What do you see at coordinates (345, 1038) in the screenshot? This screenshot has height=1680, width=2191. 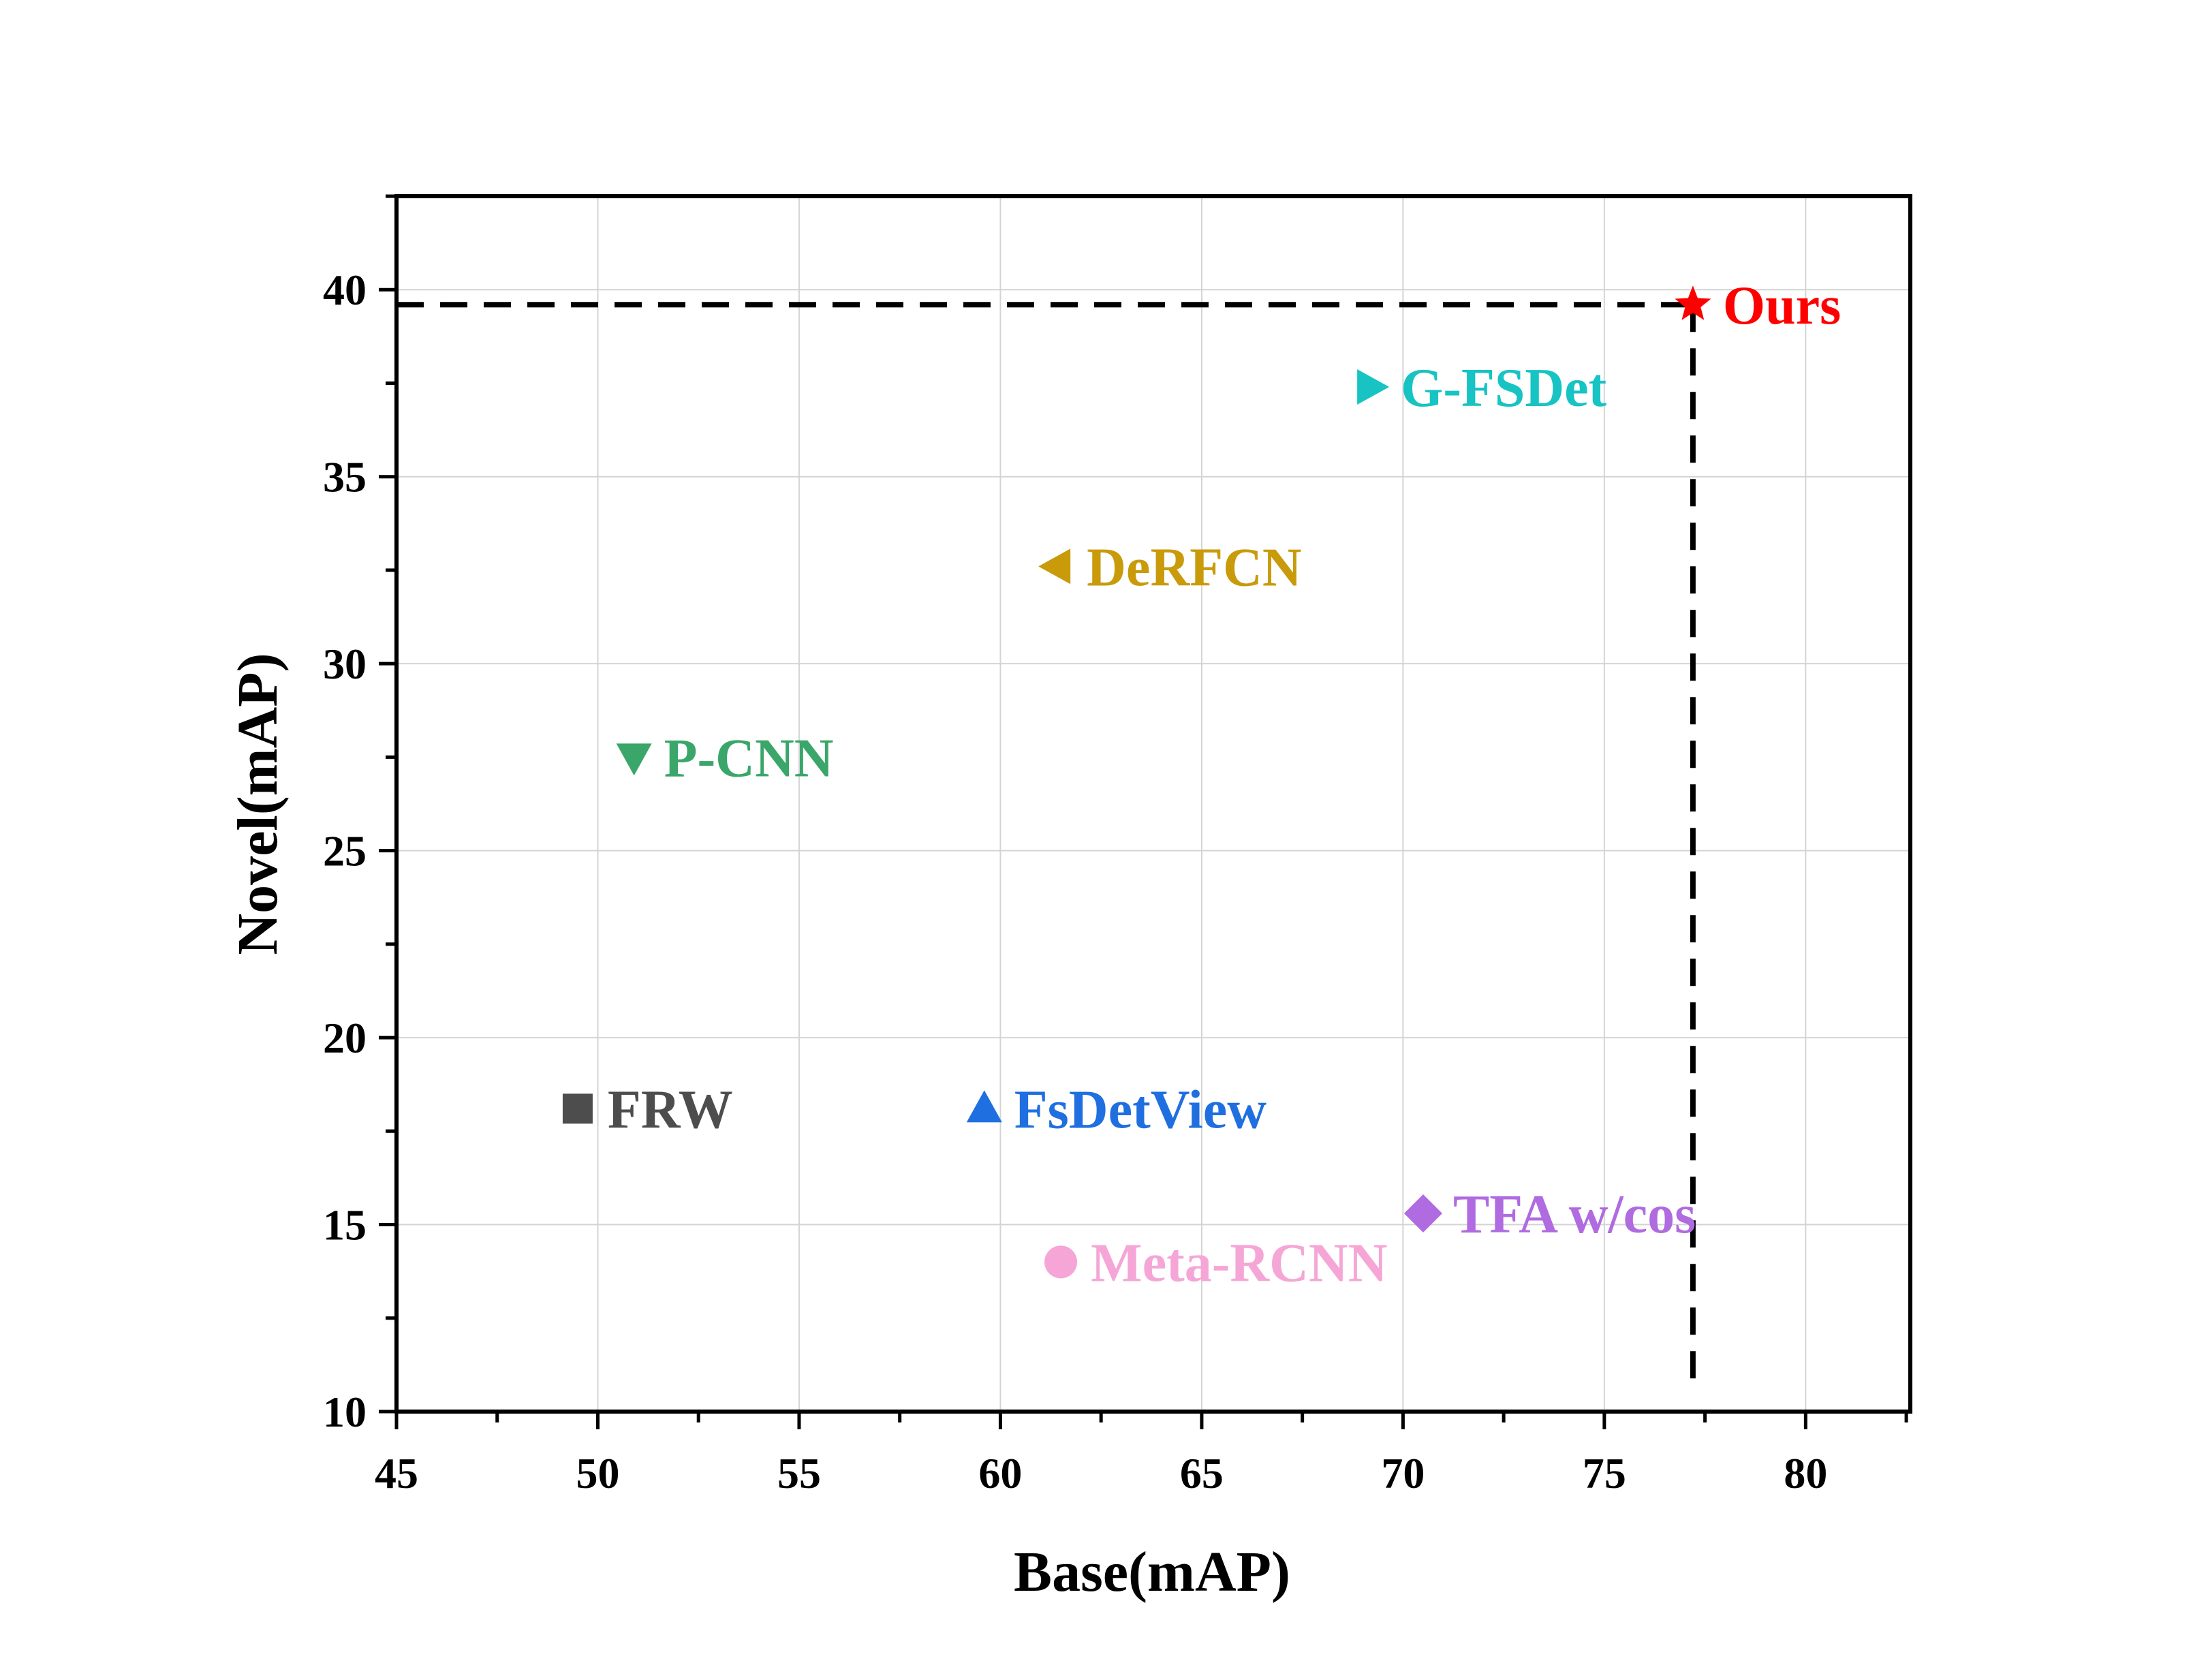 I see `y-tick-label: 20` at bounding box center [345, 1038].